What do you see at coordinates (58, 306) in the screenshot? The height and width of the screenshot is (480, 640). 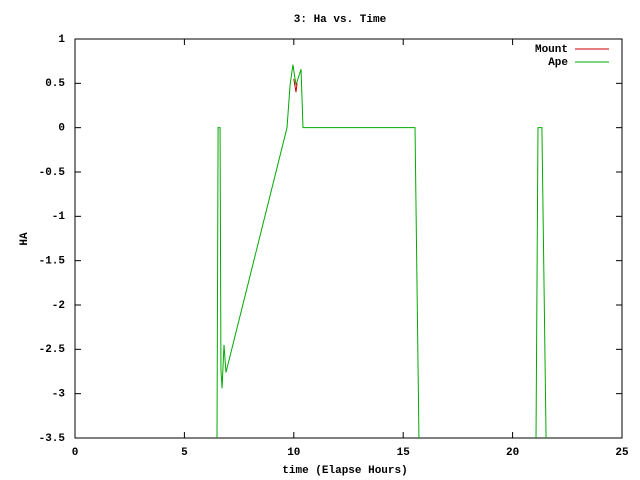 I see `y-tick-label: -2` at bounding box center [58, 306].